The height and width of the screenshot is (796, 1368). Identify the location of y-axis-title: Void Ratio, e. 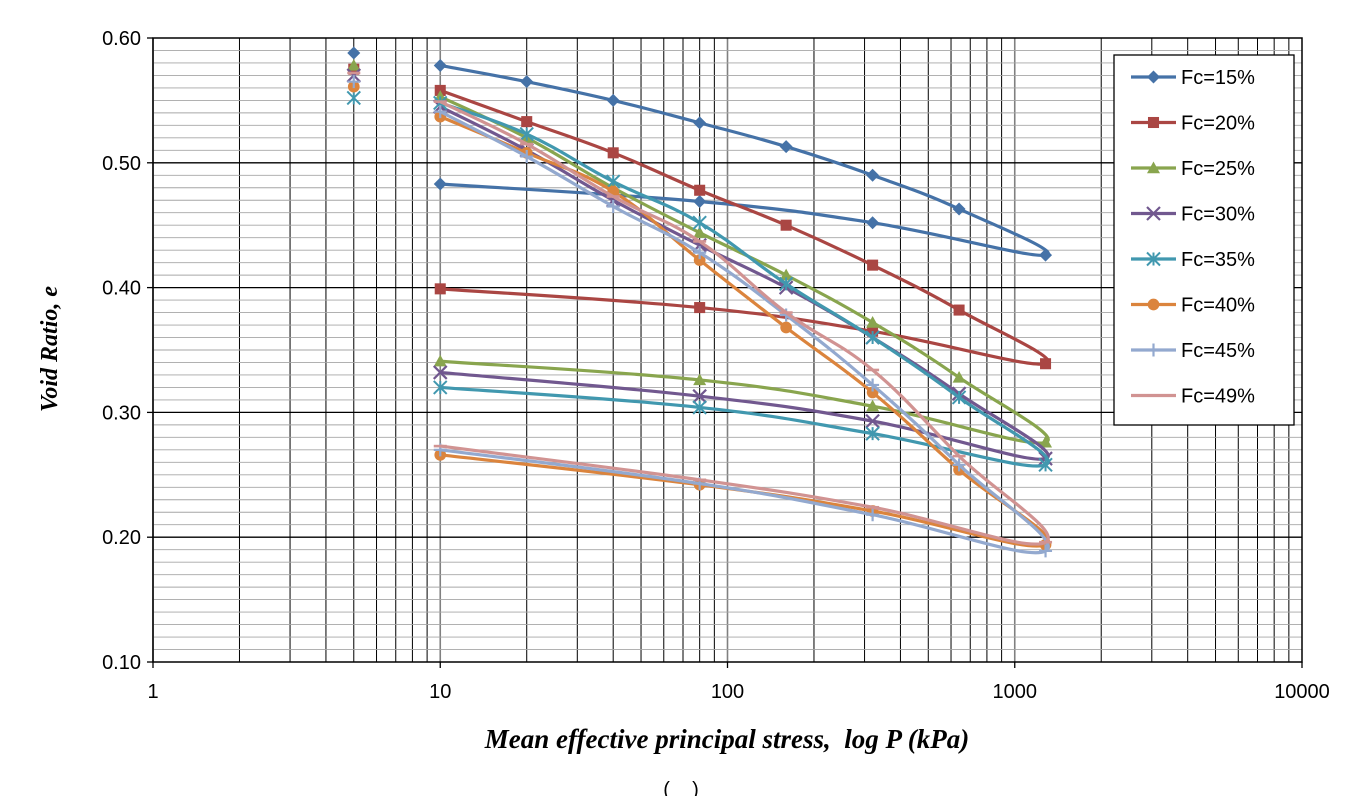
(50, 349).